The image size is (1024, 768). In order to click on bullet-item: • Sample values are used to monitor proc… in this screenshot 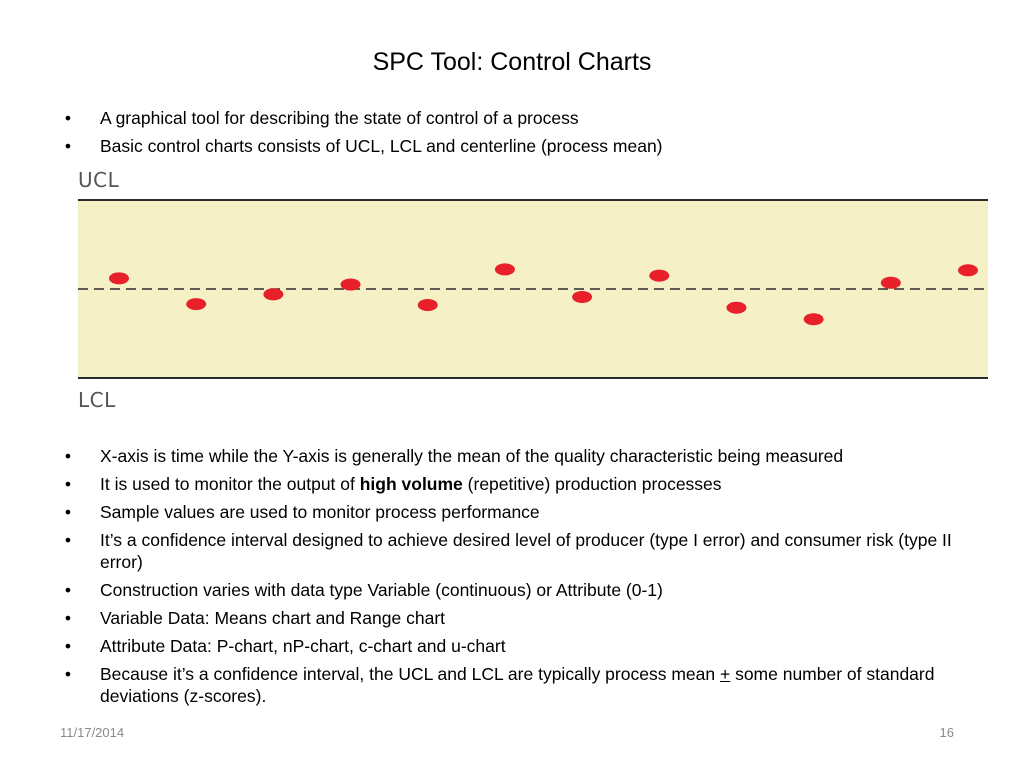, I will do `click(513, 512)`.